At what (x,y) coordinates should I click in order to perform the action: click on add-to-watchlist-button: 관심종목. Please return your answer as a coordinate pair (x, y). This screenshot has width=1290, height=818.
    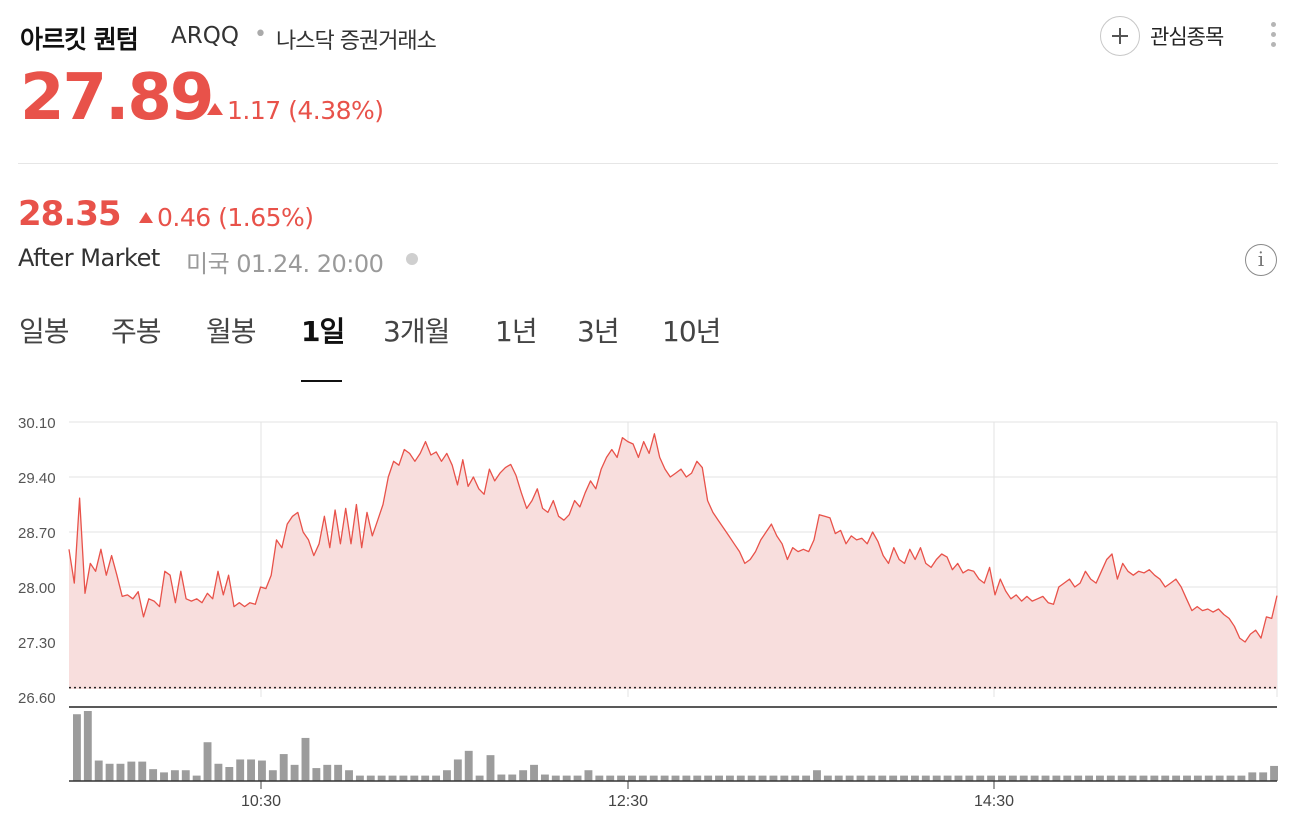
    Looking at the image, I should click on (1162, 36).